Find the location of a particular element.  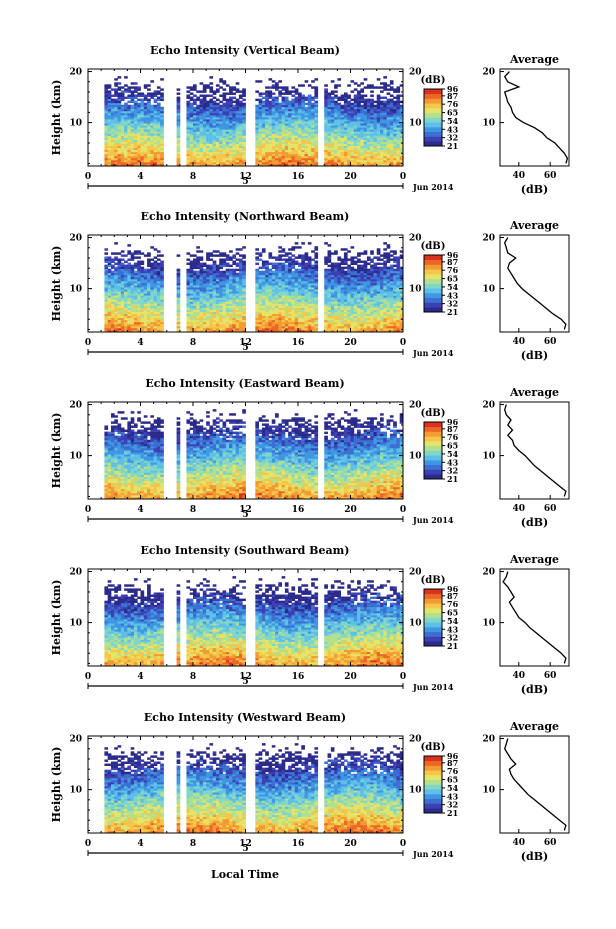

colorbar-segment is located at coordinates (433, 125).